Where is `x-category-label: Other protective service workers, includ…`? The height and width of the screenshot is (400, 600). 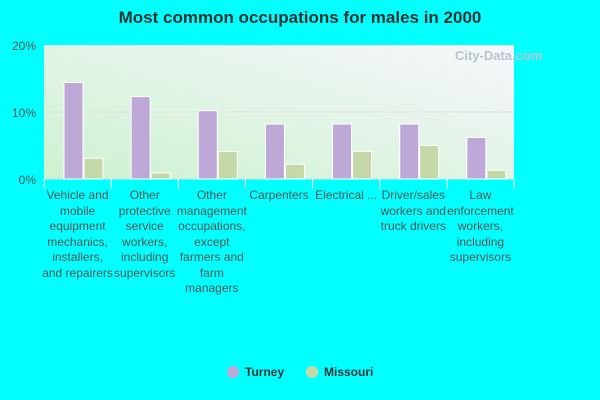 x-category-label: Other protective service workers, includ… is located at coordinates (145, 234).